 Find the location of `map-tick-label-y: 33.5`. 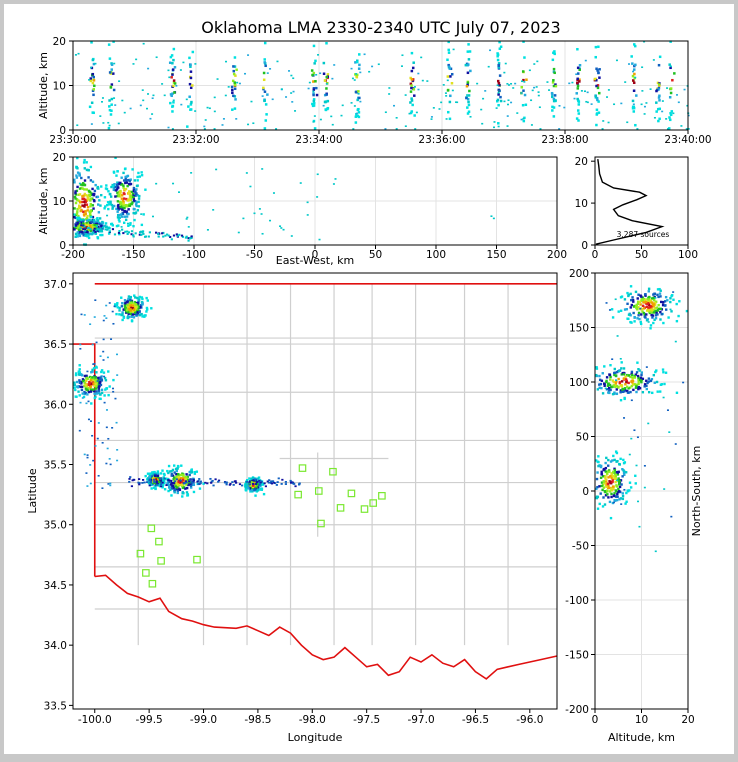

map-tick-label-y: 33.5 is located at coordinates (55, 706).